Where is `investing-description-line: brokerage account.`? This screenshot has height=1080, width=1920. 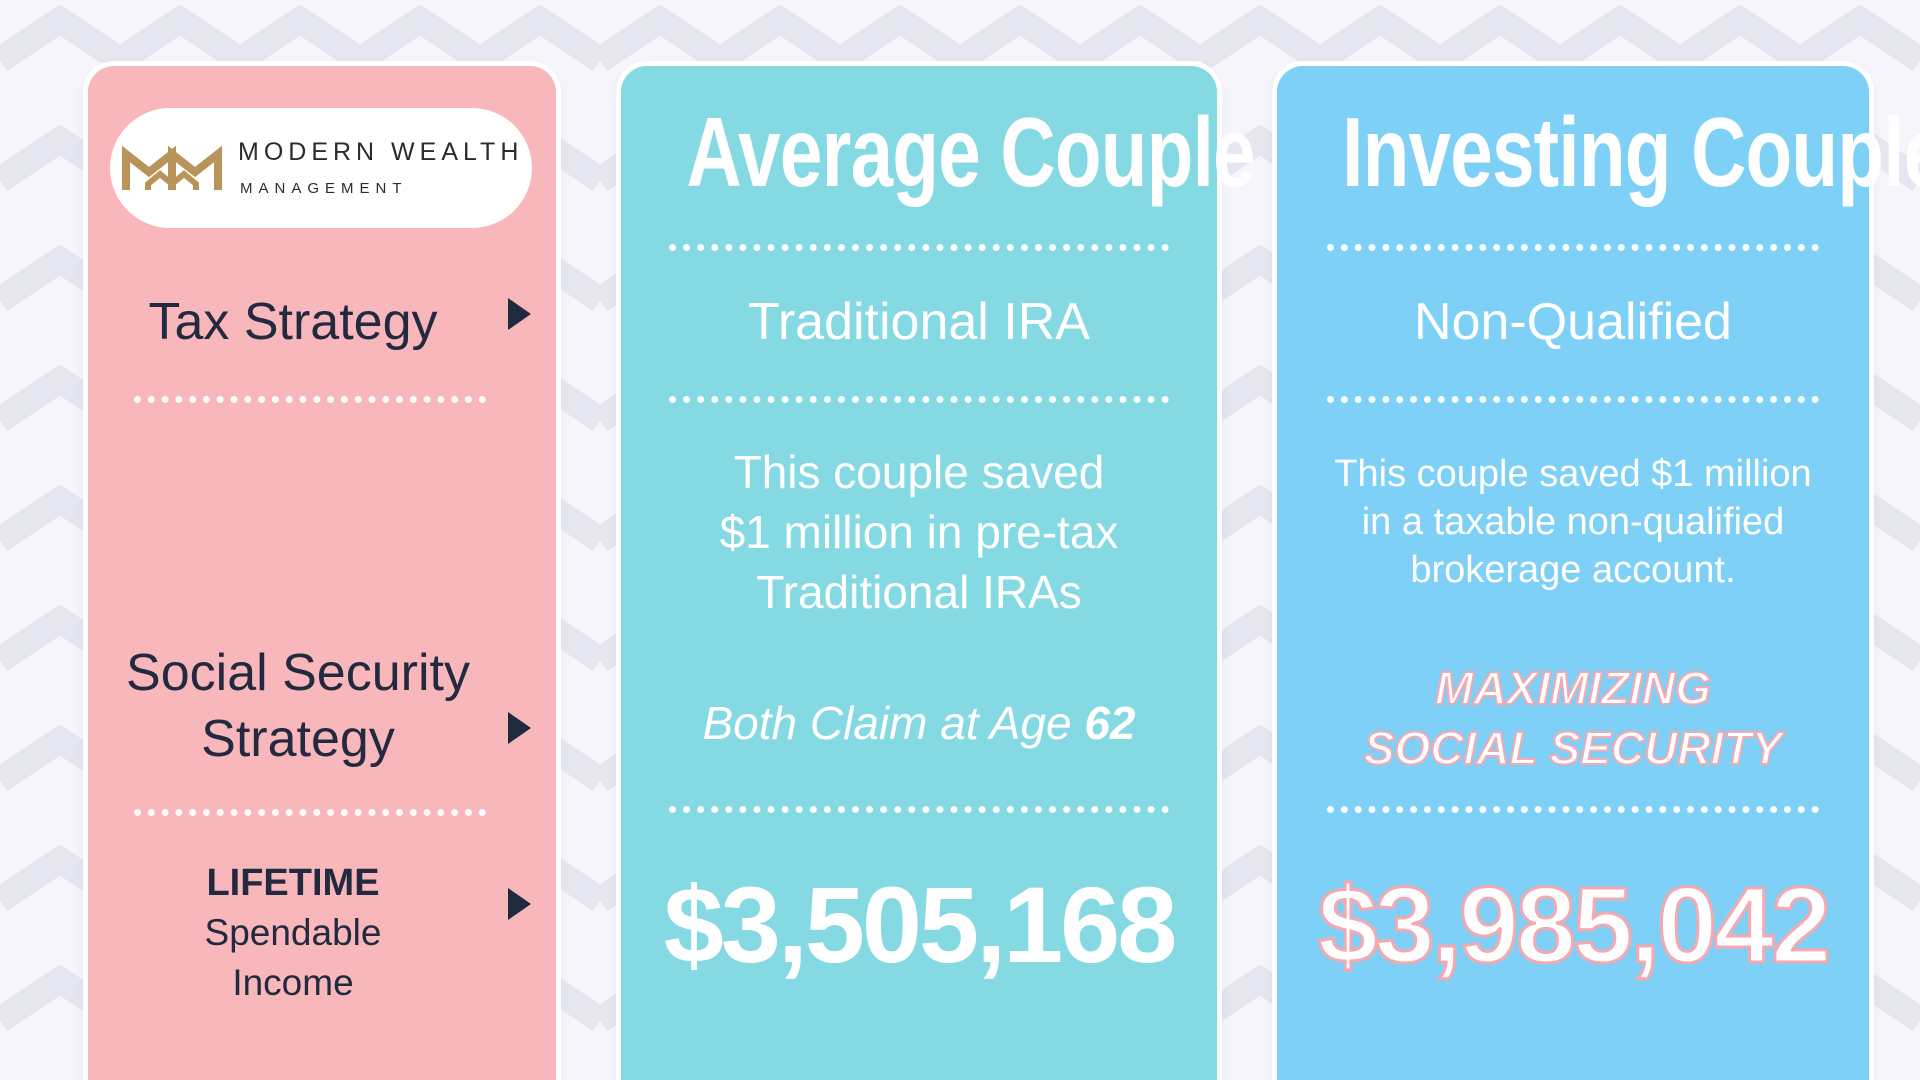
investing-description-line: brokerage account. is located at coordinates (1573, 570).